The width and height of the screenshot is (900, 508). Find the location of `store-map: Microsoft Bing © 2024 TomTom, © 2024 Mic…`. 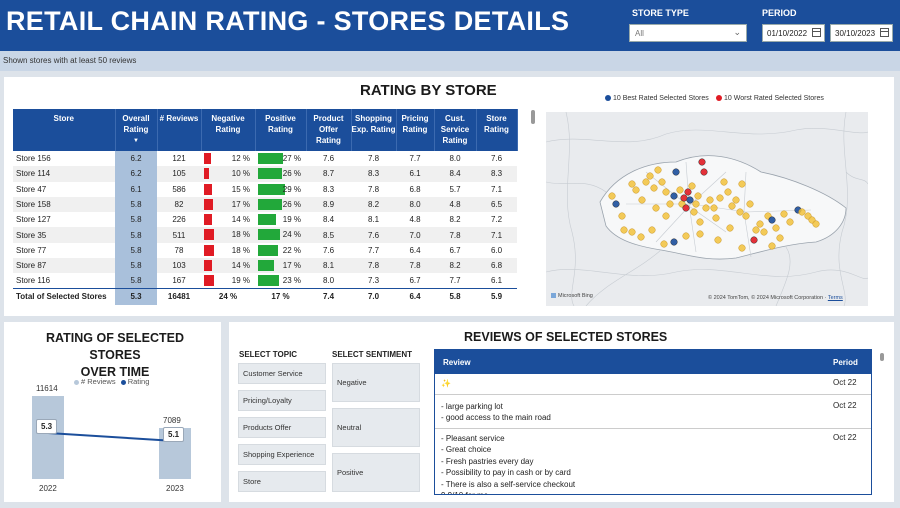

store-map: Microsoft Bing © 2024 TomTom, © 2024 Mic… is located at coordinates (707, 209).